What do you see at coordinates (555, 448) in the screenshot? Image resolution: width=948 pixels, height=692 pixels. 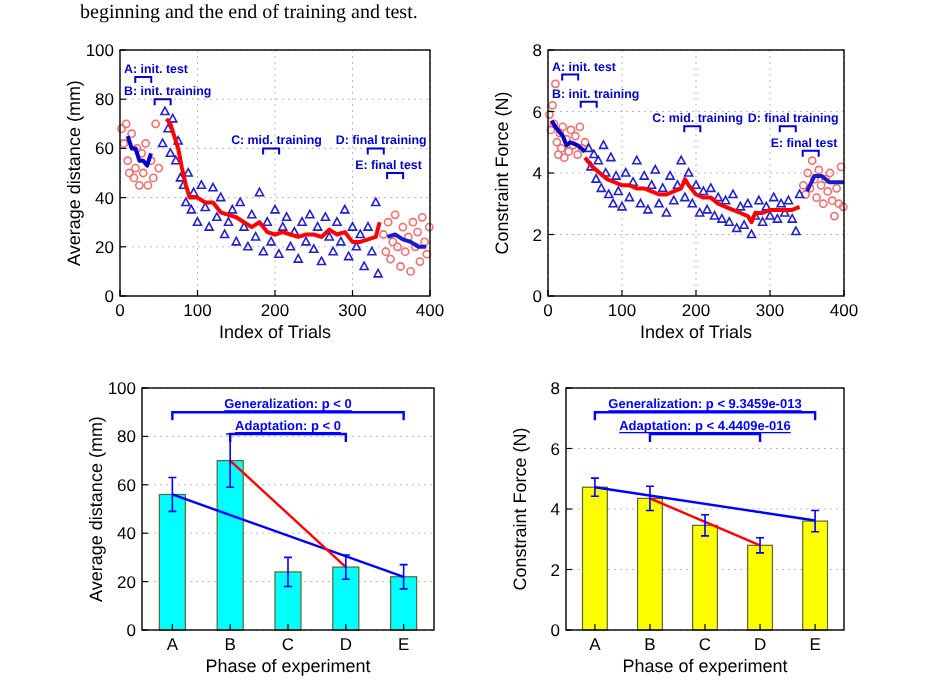 I see `y-tick-label: 6` at bounding box center [555, 448].